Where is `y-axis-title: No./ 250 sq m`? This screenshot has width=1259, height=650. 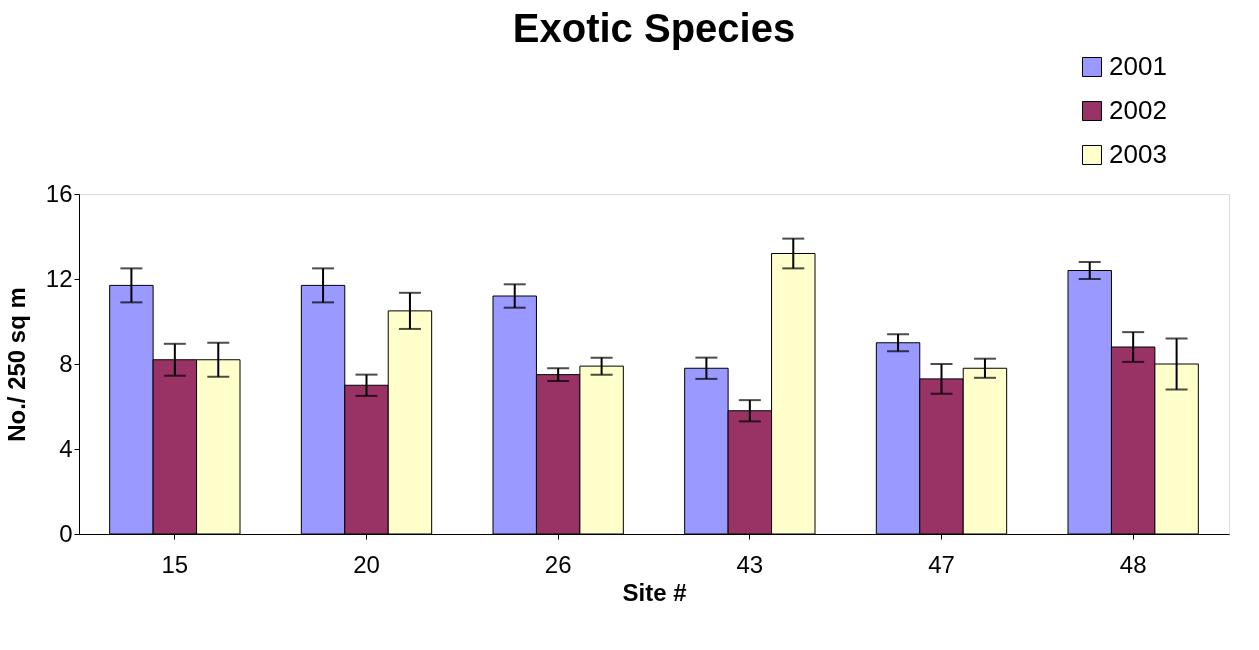
y-axis-title: No./ 250 sq m is located at coordinates (16, 364).